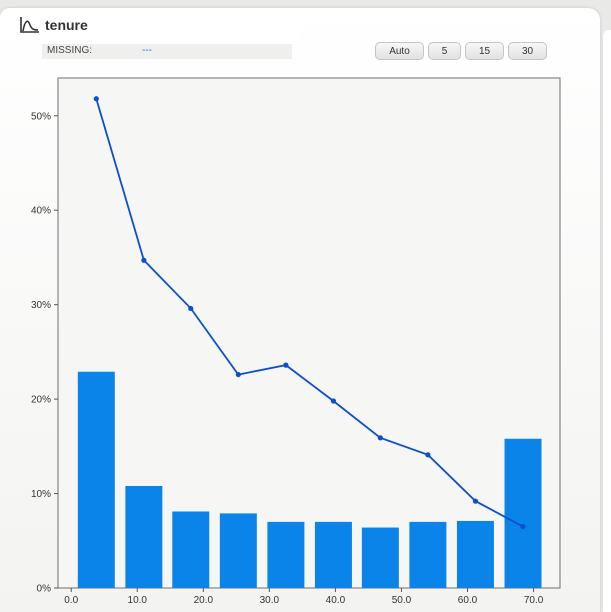 The height and width of the screenshot is (612, 611). I want to click on x-tick-label: 0.0, so click(71, 600).